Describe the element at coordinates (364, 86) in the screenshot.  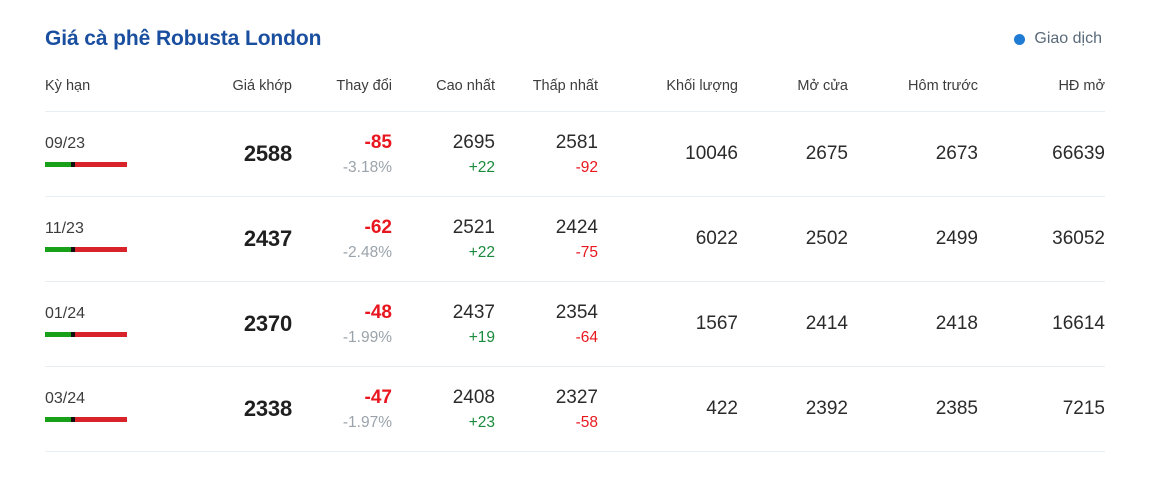
I see `column-header-change: Thay đổi` at that location.